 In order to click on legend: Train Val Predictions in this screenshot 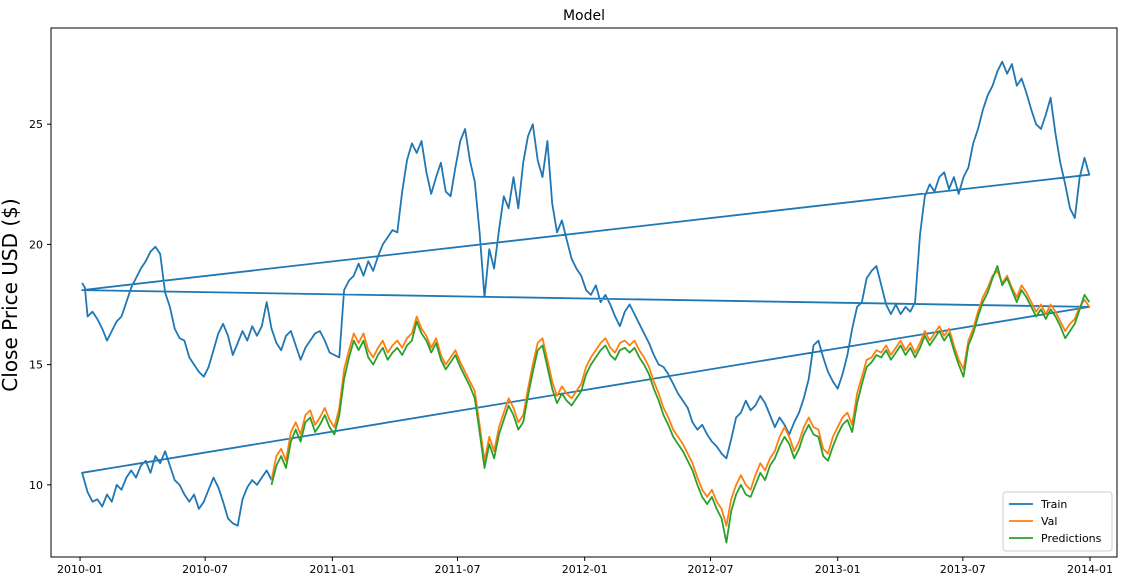, I will do `click(1057, 521)`.